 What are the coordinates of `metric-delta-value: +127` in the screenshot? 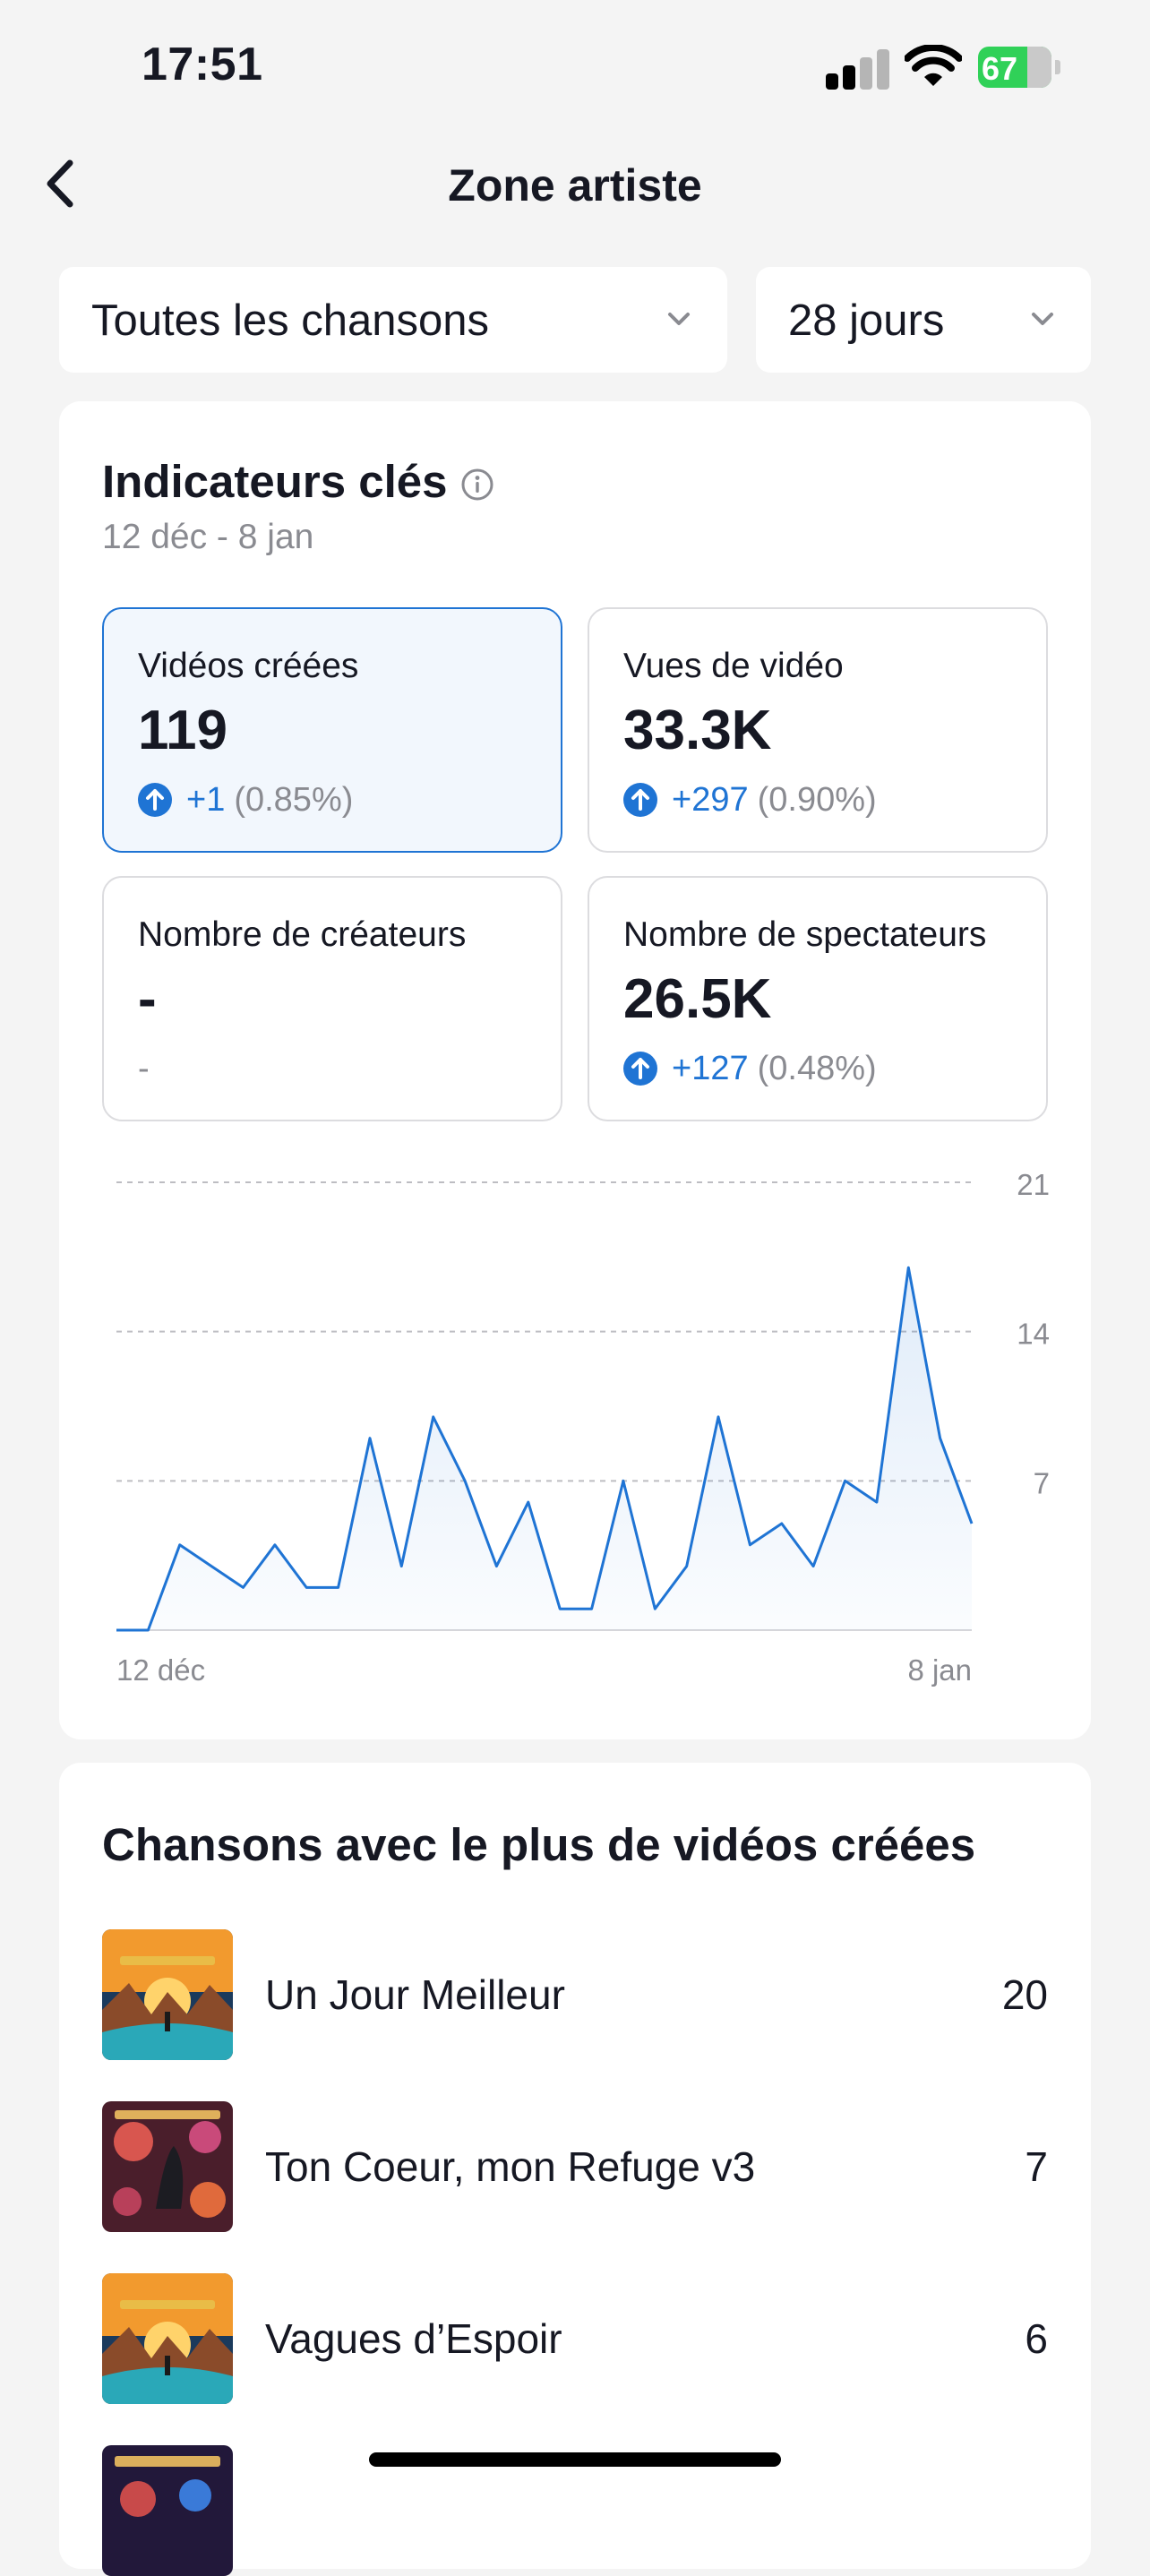 It's located at (710, 1069).